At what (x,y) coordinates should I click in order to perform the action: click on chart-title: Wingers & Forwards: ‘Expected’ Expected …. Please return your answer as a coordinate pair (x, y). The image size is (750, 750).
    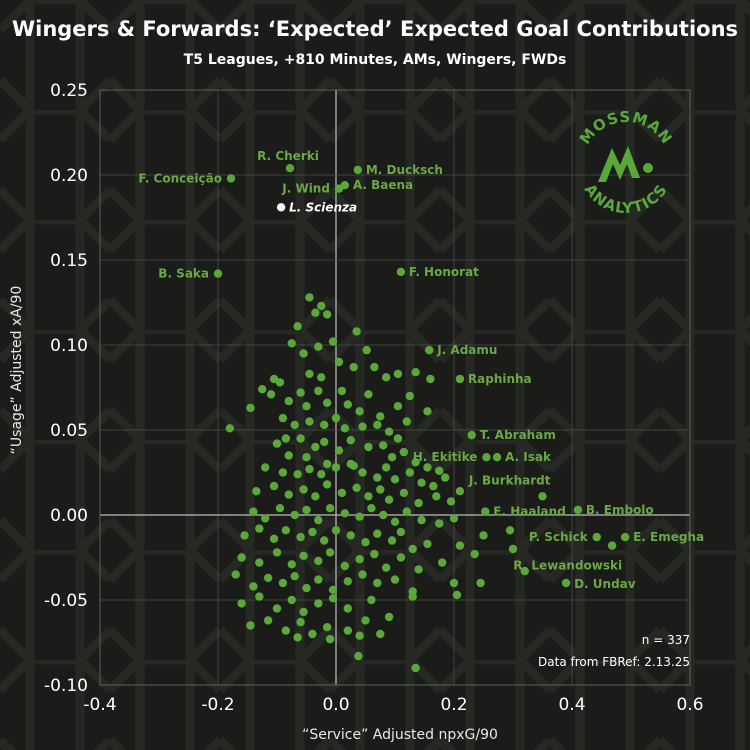
    Looking at the image, I should click on (375, 29).